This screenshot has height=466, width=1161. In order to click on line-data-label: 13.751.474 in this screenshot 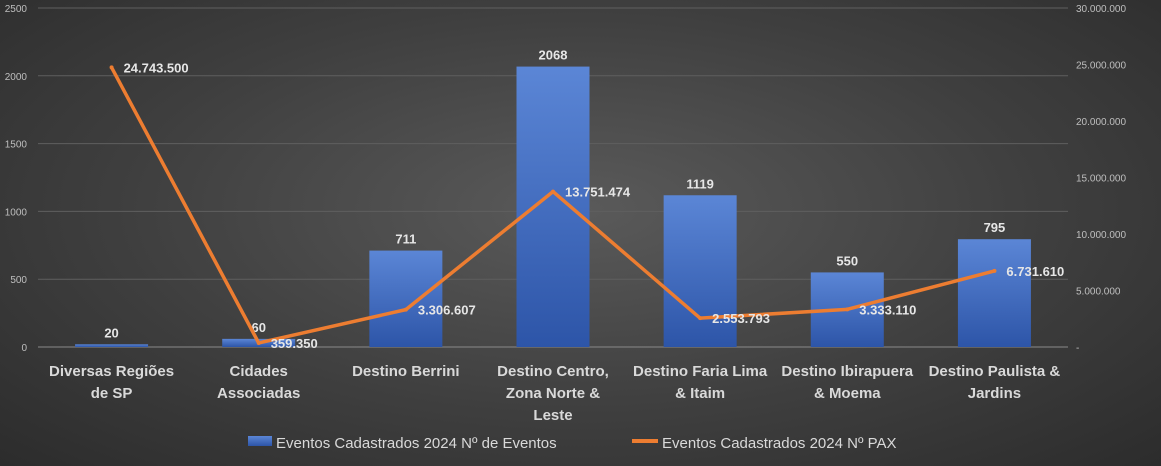, I will do `click(598, 192)`.